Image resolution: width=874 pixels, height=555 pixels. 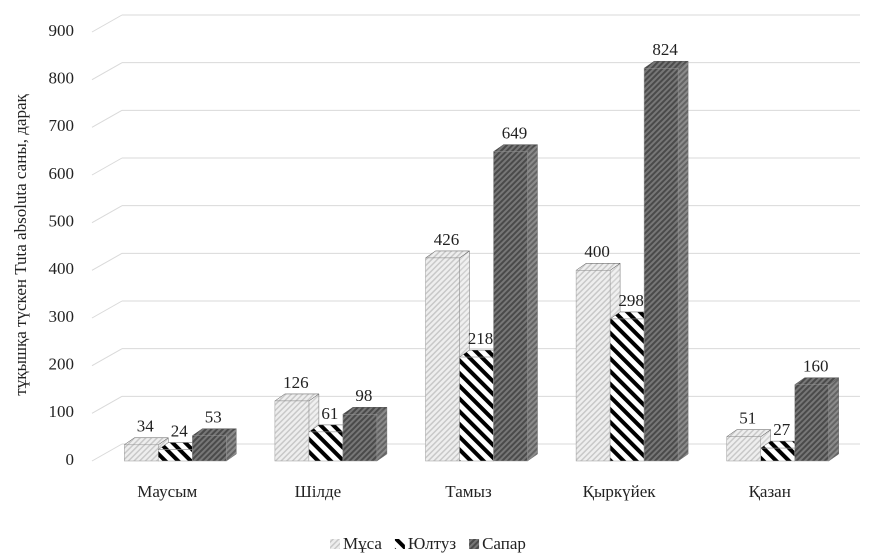 What do you see at coordinates (620, 491) in the screenshot?
I see `x-tick-label: Қыркүйек` at bounding box center [620, 491].